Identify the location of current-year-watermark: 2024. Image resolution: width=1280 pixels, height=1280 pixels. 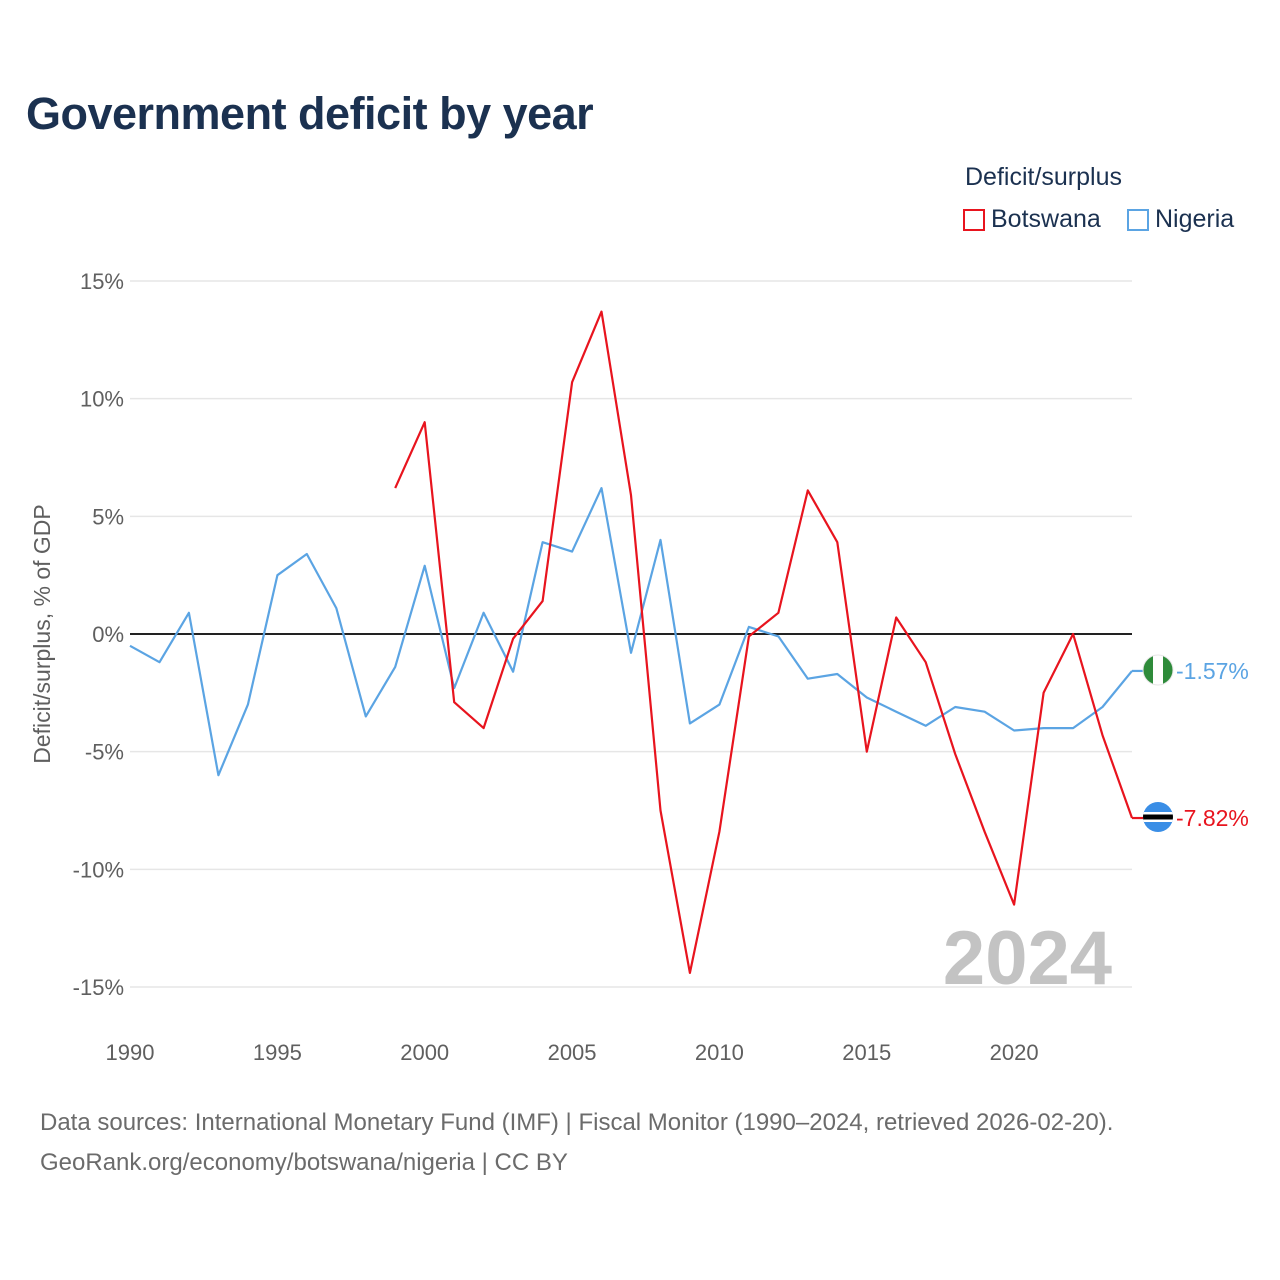
(1027, 958).